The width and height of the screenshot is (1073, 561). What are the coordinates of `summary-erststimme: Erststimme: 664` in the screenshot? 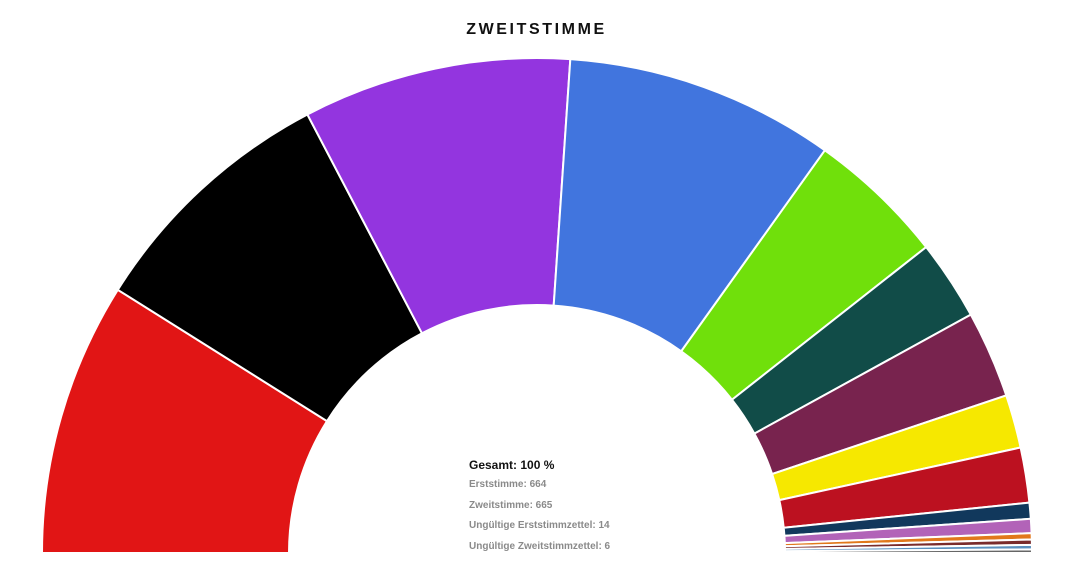 It's located at (539, 489).